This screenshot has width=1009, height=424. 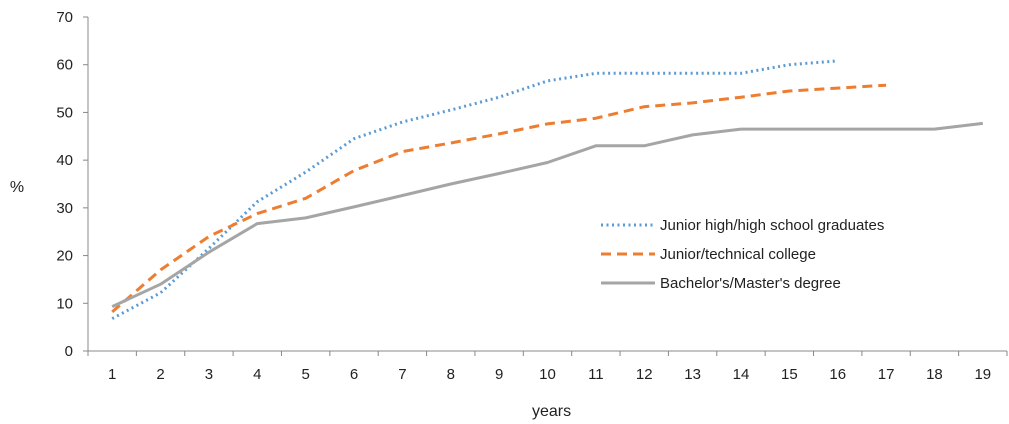 What do you see at coordinates (644, 374) in the screenshot?
I see `x-tick-label: 12` at bounding box center [644, 374].